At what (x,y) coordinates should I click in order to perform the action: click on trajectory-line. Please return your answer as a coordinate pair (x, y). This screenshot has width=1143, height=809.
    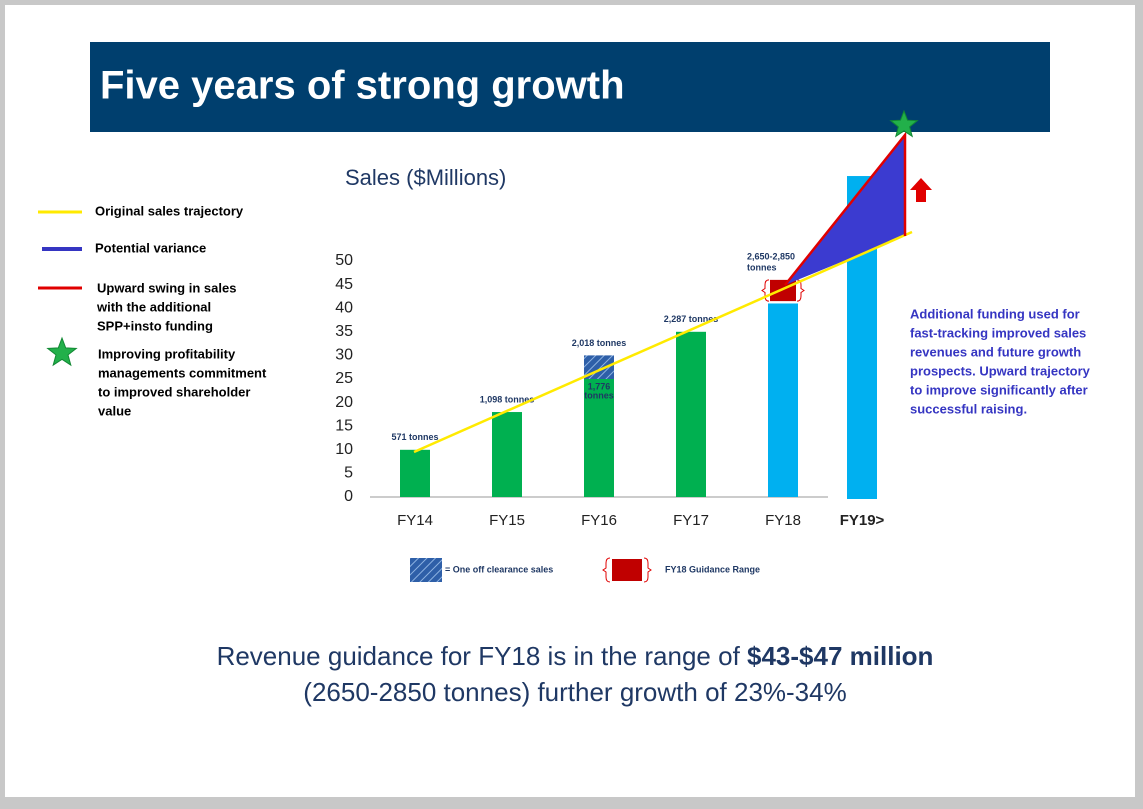
    Looking at the image, I should click on (663, 342).